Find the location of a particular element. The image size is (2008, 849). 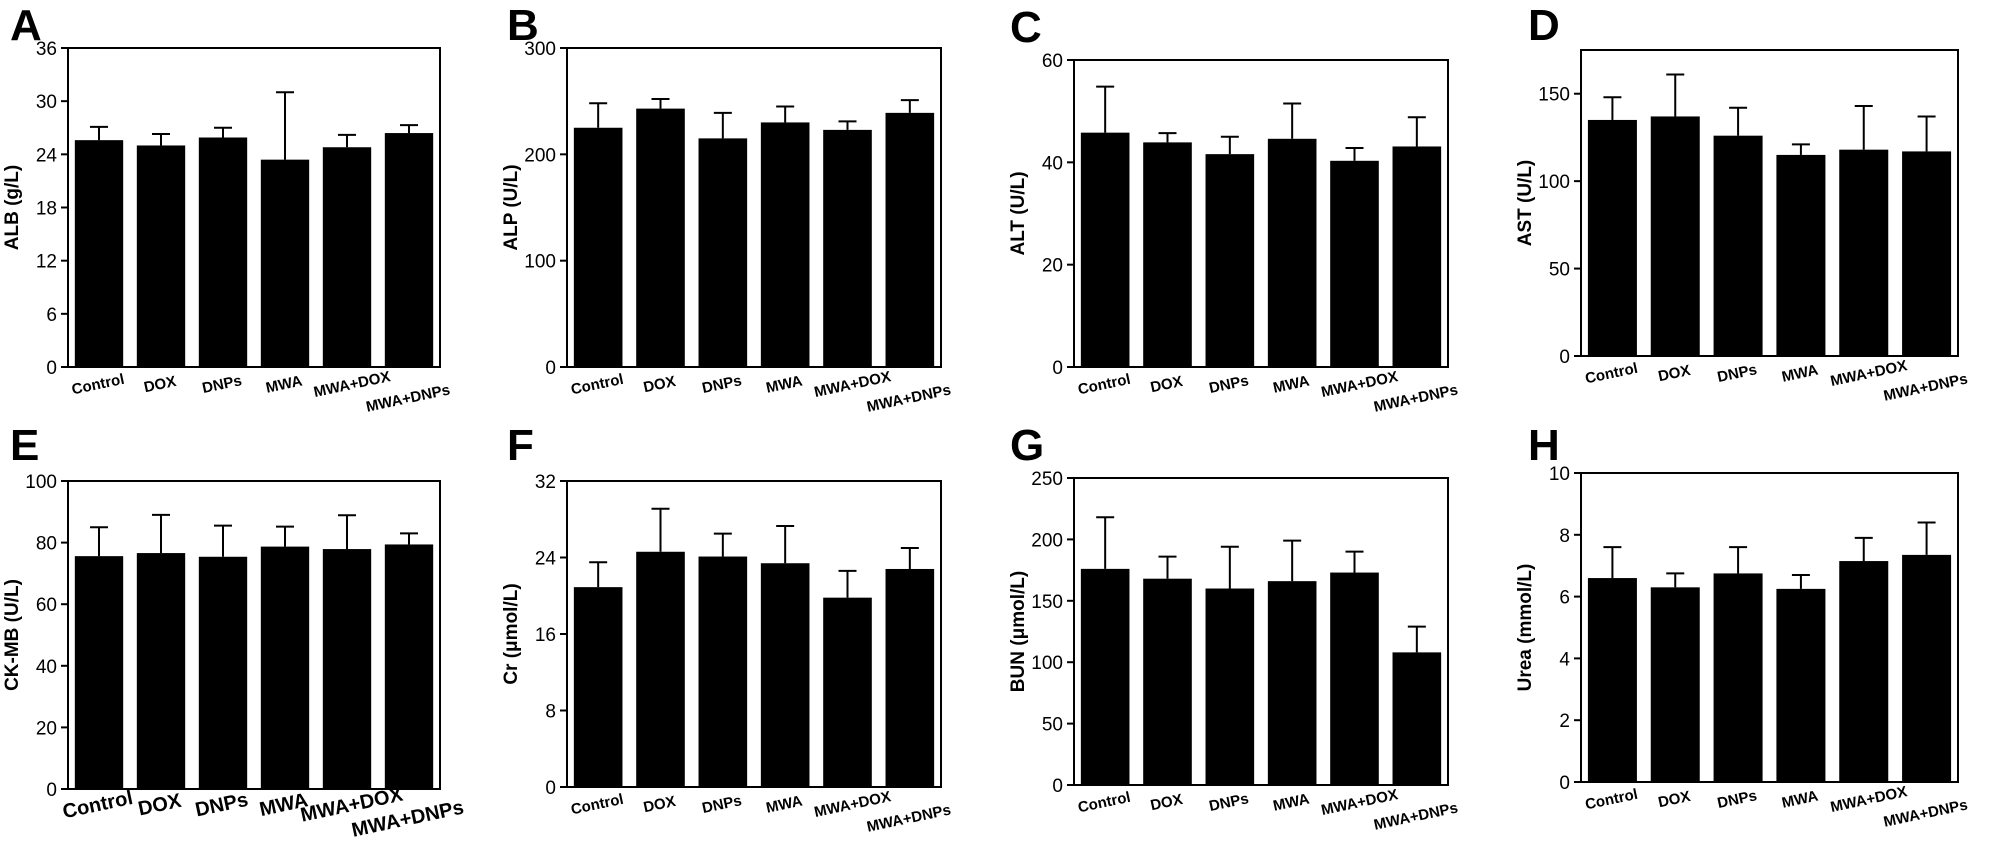

y-tick-label: 16 is located at coordinates (545, 635).